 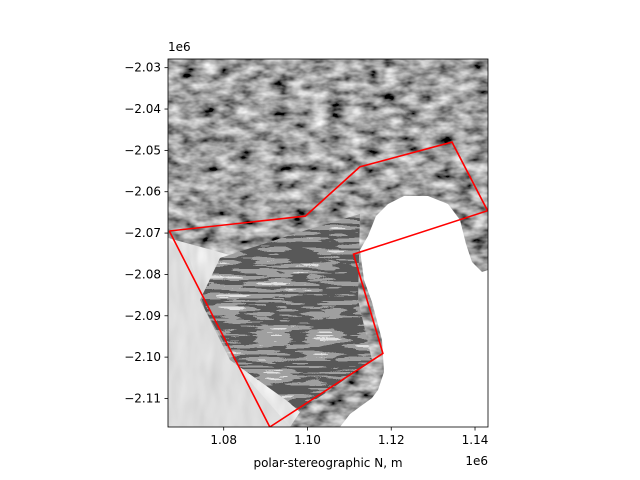 I want to click on ocean-blank-area, so click(x=424, y=298).